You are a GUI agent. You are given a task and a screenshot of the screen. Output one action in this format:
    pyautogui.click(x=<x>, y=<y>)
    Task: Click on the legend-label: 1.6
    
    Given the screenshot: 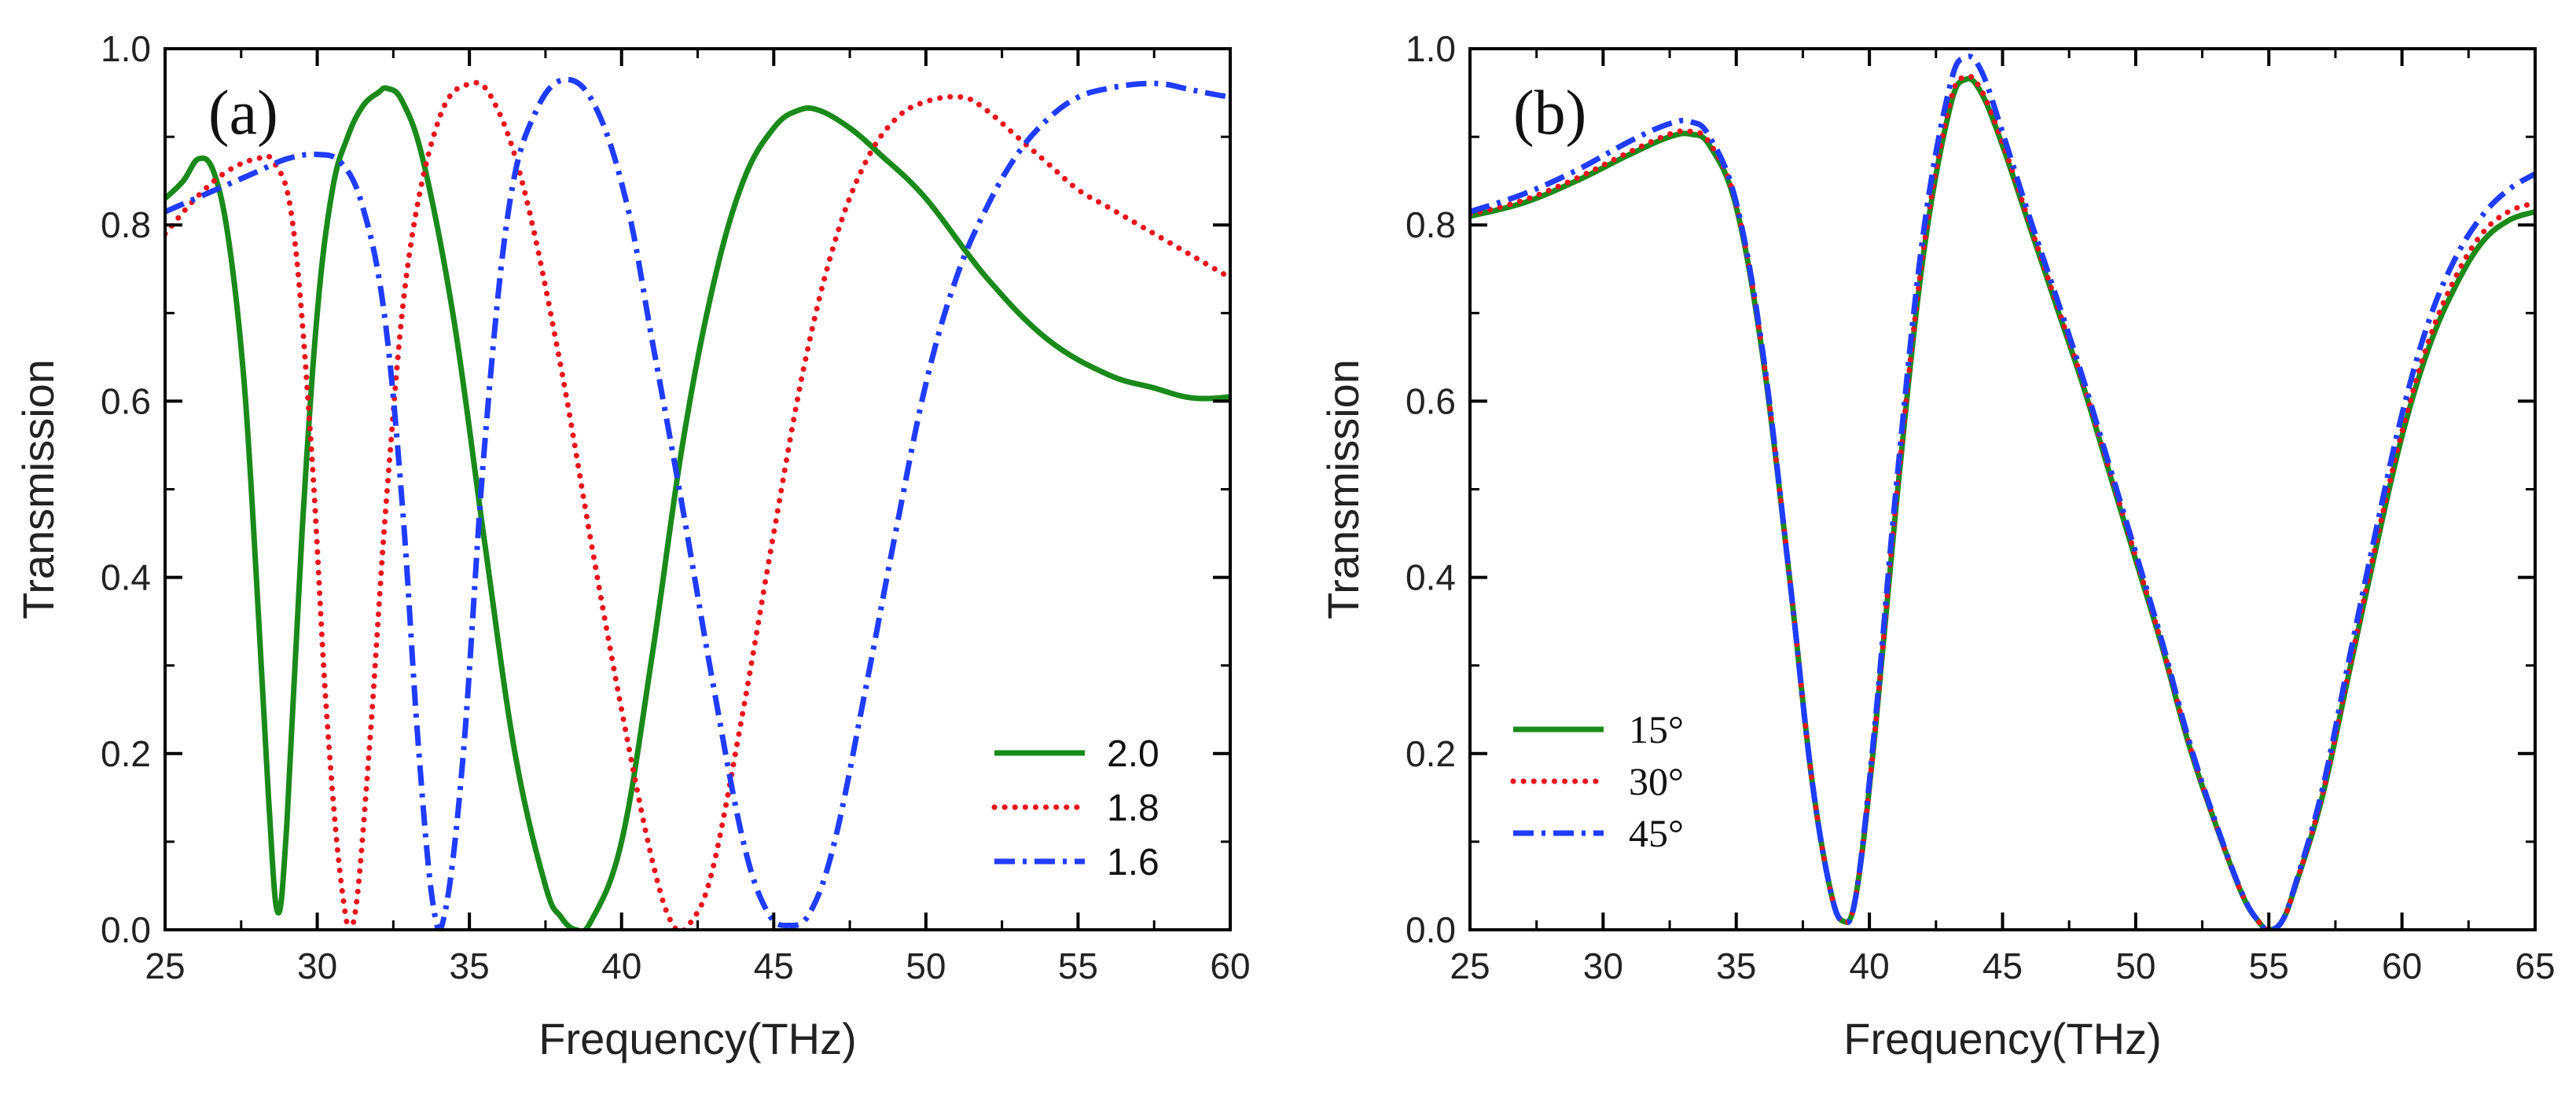 What is the action you would take?
    pyautogui.click(x=1133, y=862)
    